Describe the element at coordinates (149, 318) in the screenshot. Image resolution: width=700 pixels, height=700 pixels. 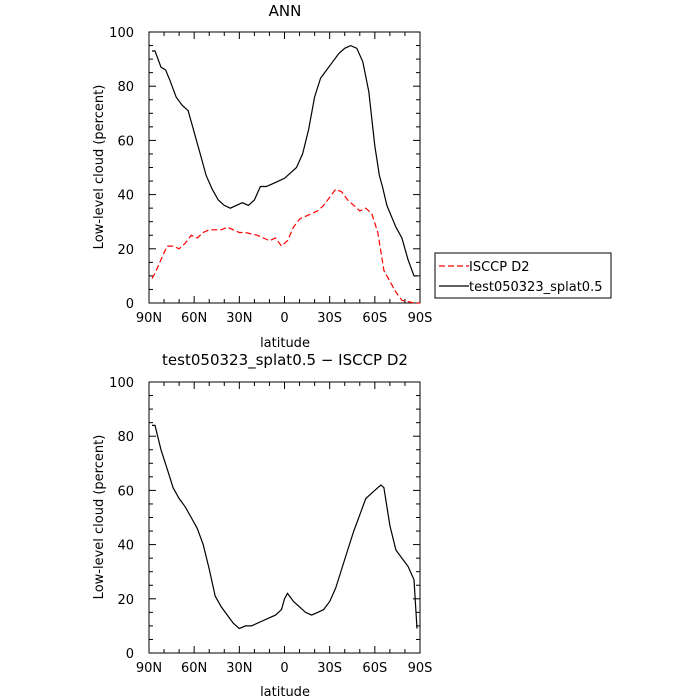
I see `top-panel-x-tick-label: 90N` at that location.